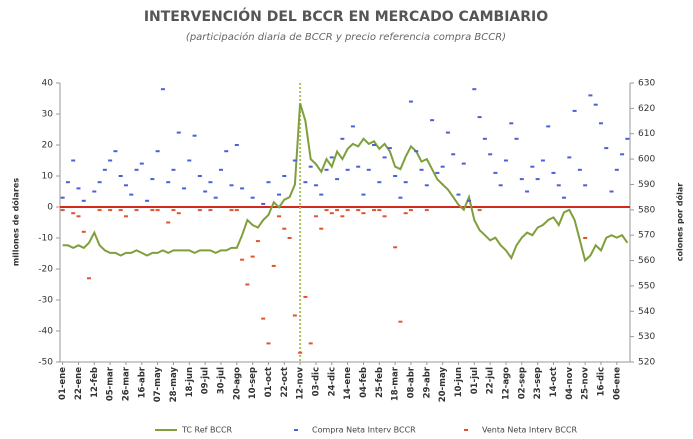 Image resolution: width=693 pixels, height=439 pixels. I want to click on y2-tick-label: 560, so click(646, 261).